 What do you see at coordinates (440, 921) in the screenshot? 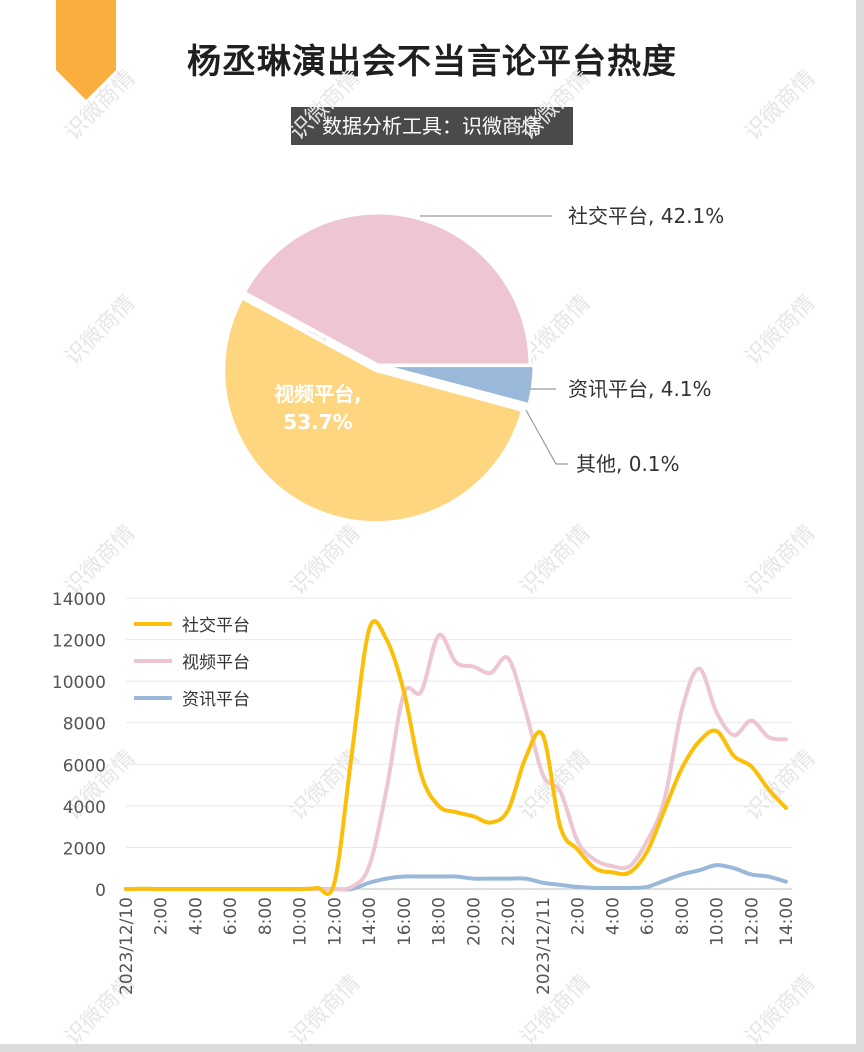
I see `x-tick-label: 18:00` at bounding box center [440, 921].